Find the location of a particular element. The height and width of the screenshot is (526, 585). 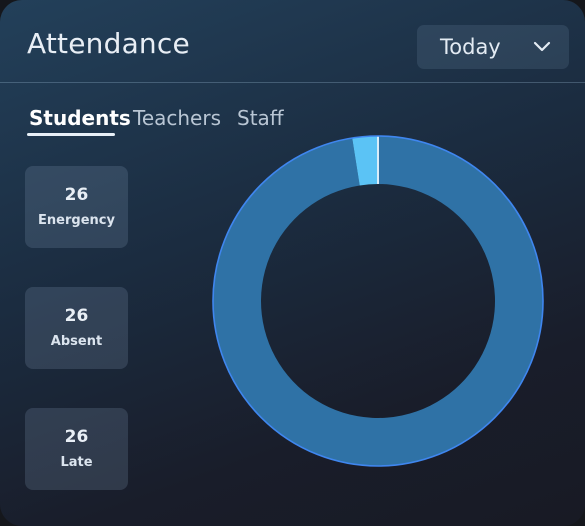

stat-card-absent: 26 Absent is located at coordinates (76, 328).